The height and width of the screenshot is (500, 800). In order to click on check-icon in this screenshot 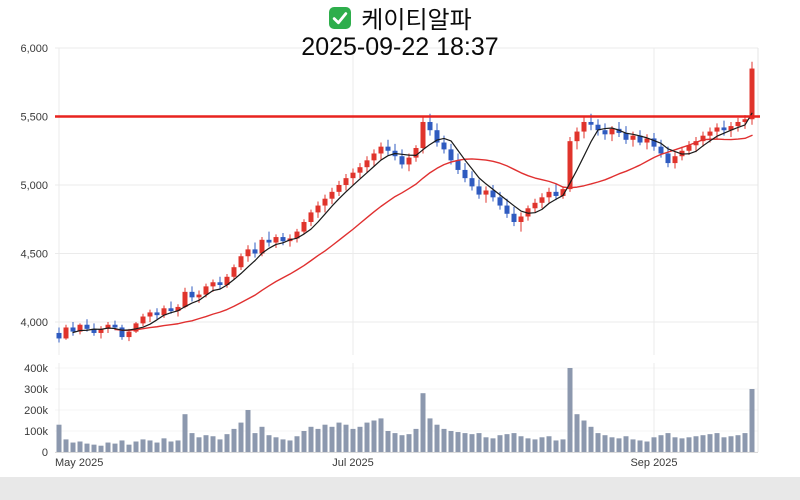, I will do `click(340, 18)`.